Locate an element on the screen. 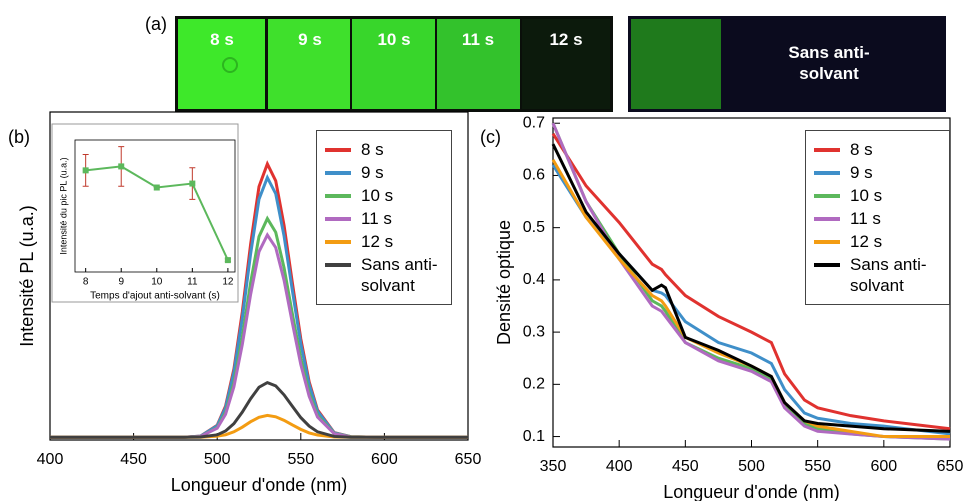  photo-label: 11 s is located at coordinates (478, 39).